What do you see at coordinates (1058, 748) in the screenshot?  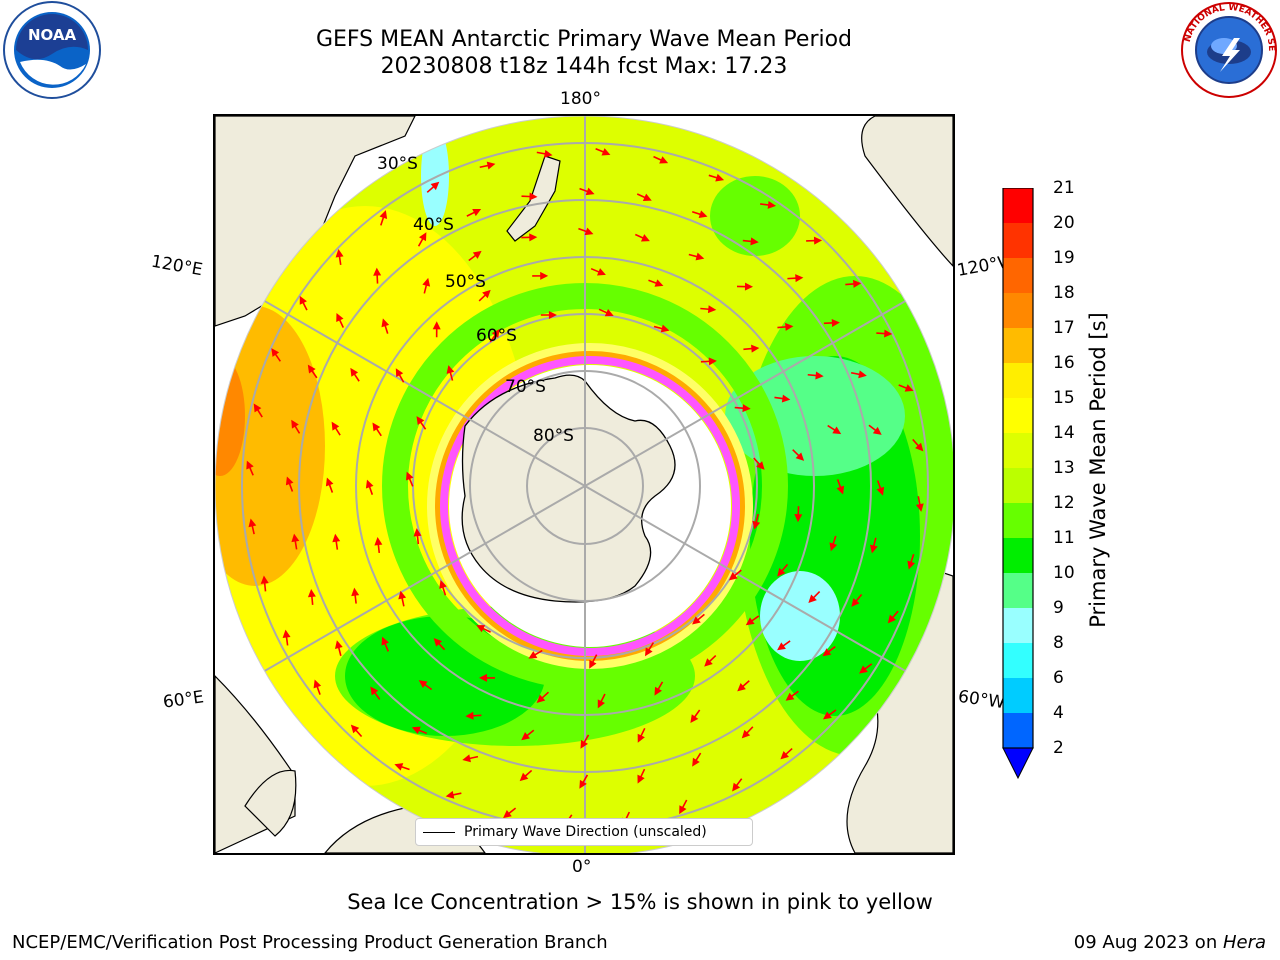 I see `colorbar-tick-label: 2` at bounding box center [1058, 748].